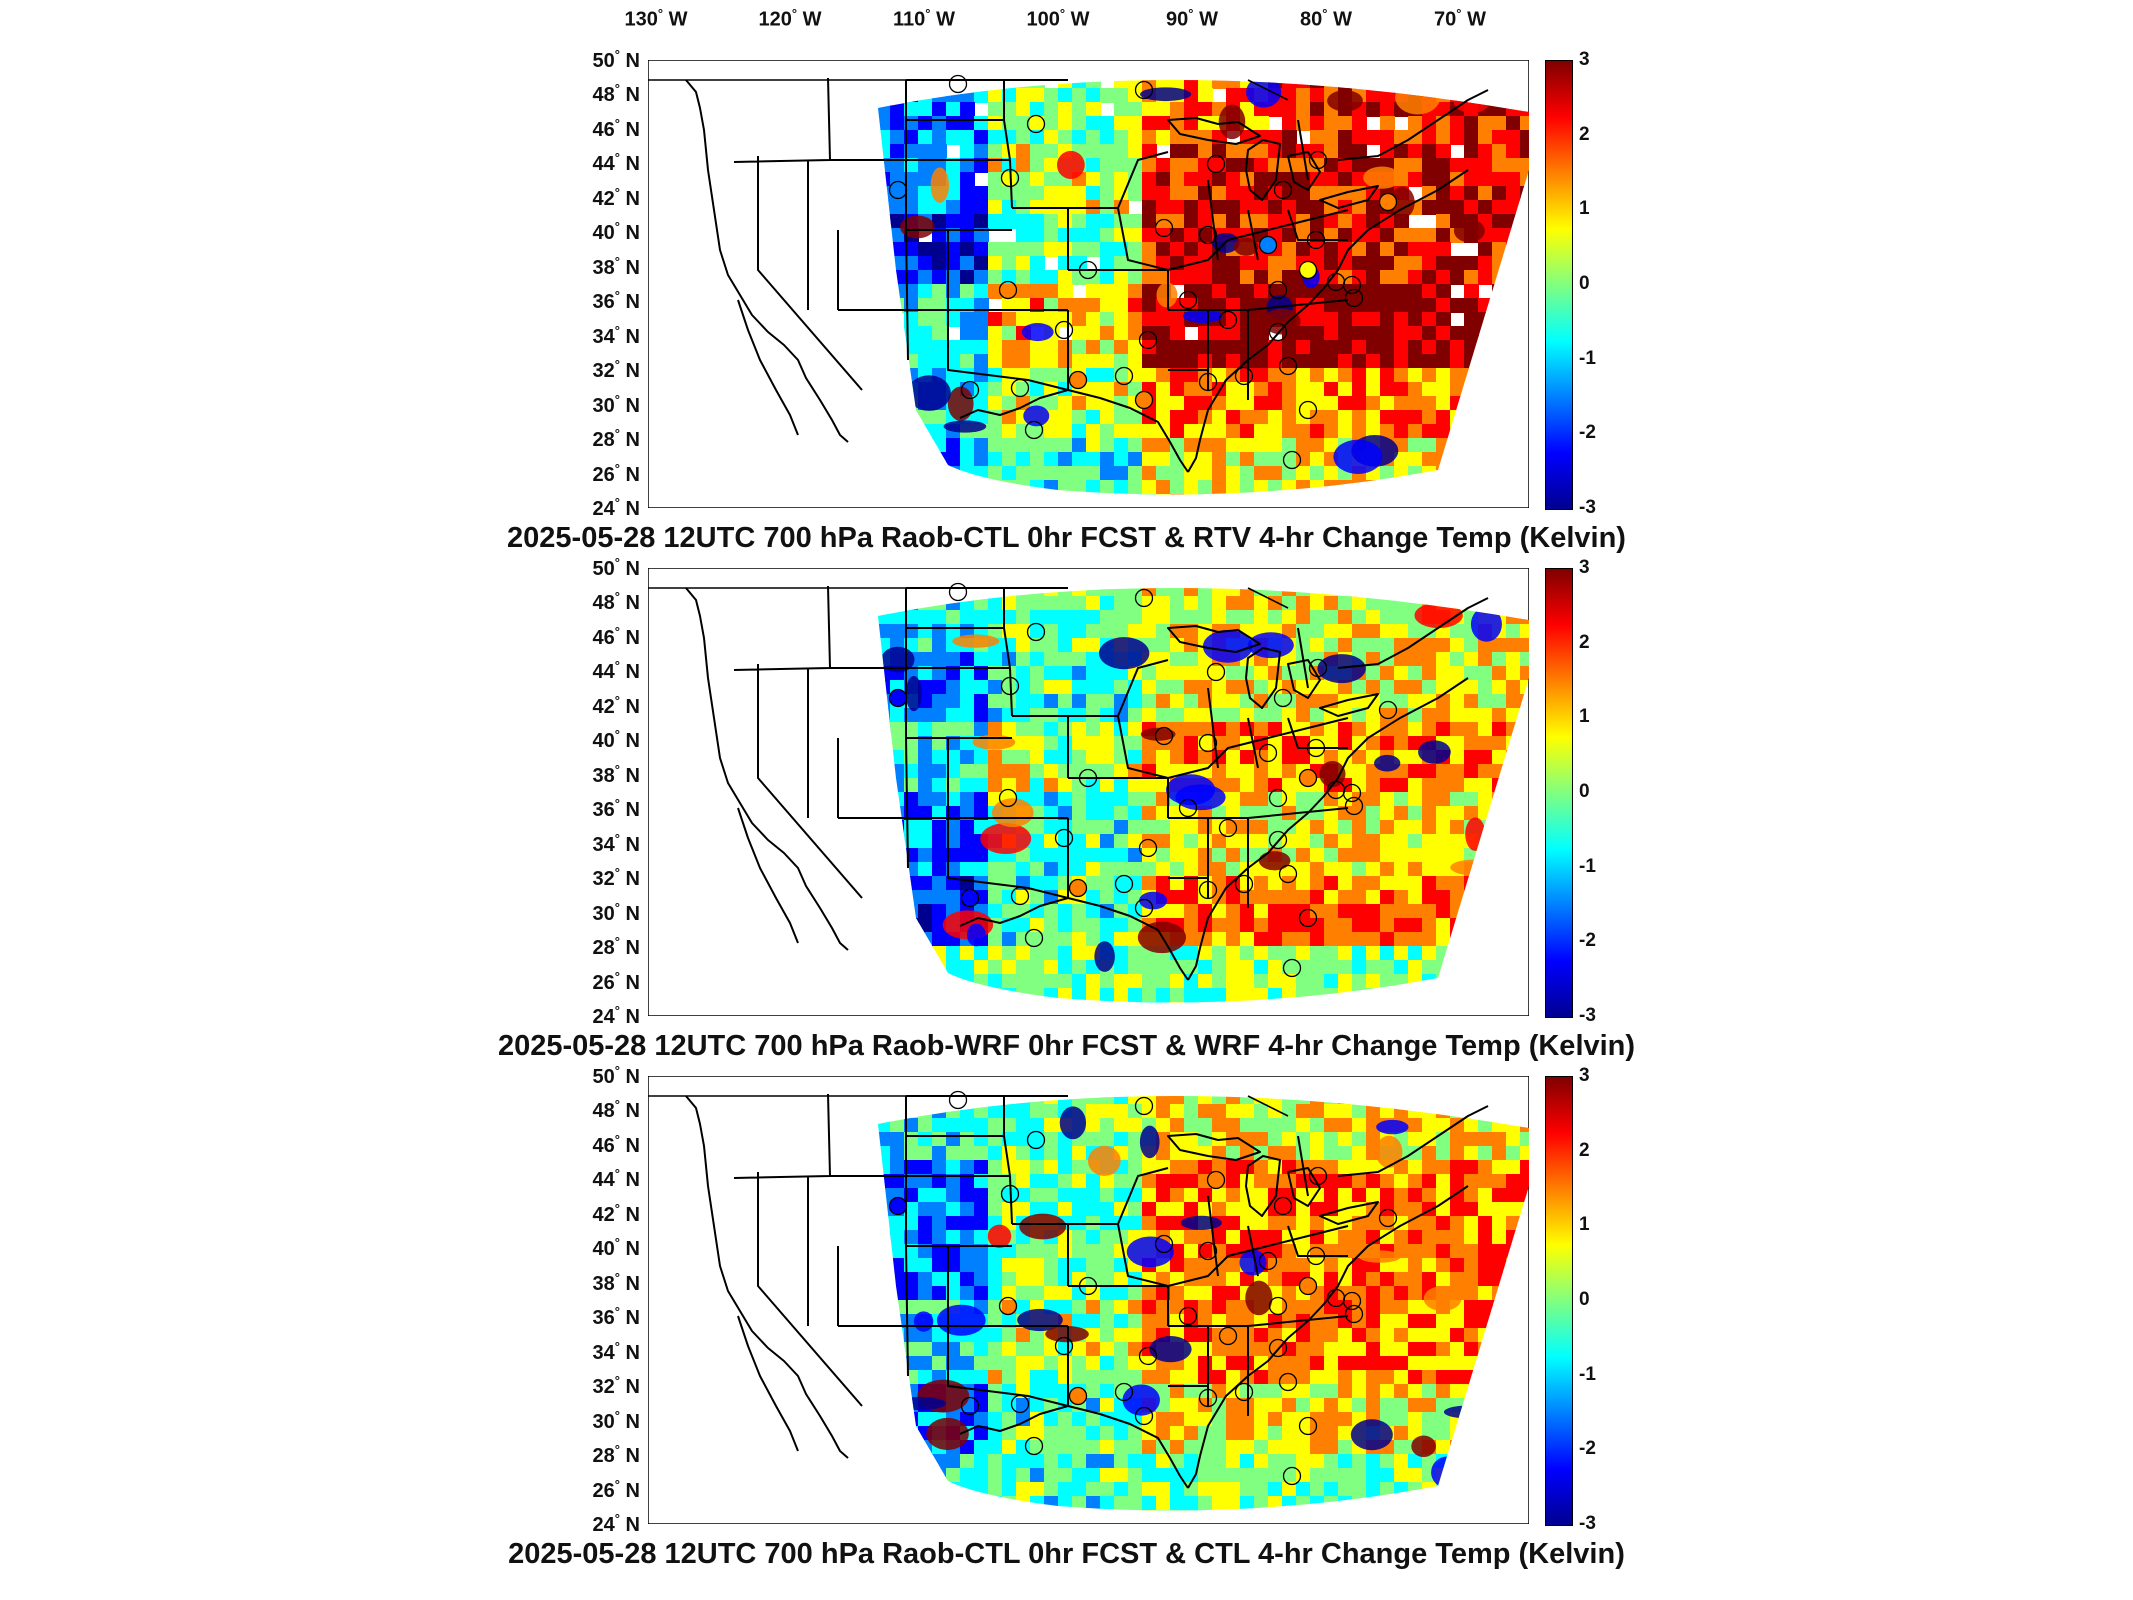  Describe the element at coordinates (1584, 1299) in the screenshot. I see `colorbar-tick: 0` at that location.